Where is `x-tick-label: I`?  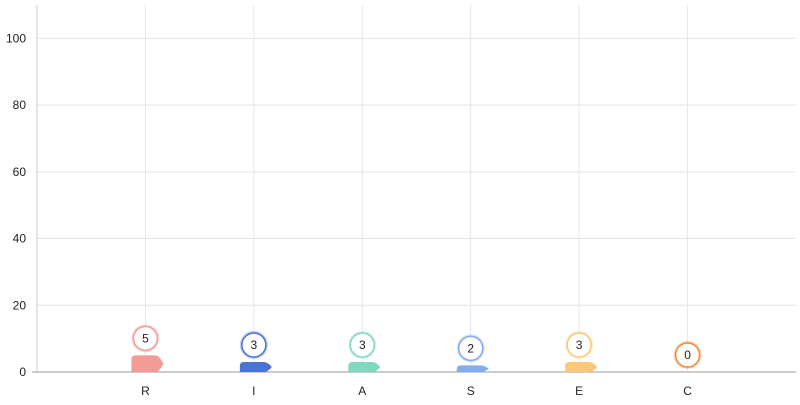 x-tick-label: I is located at coordinates (253, 391).